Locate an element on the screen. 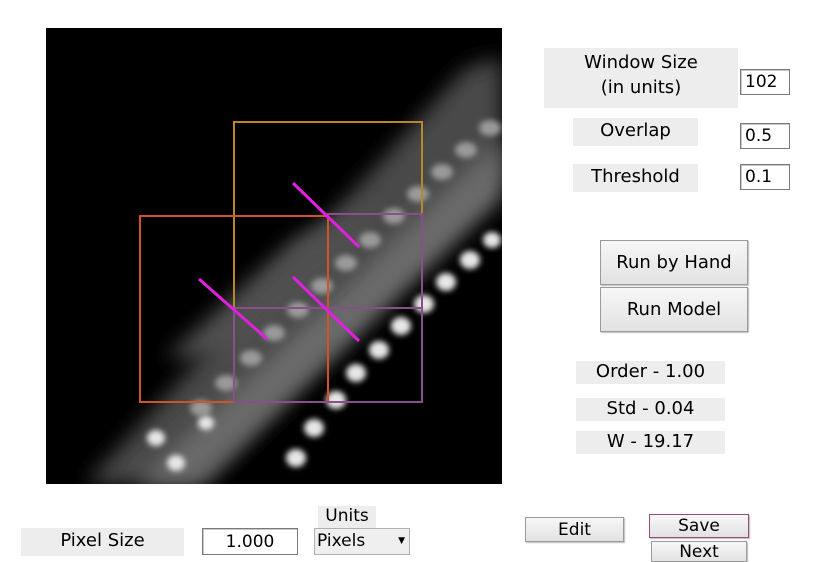  order-result: Order - 1.00 is located at coordinates (650, 372).